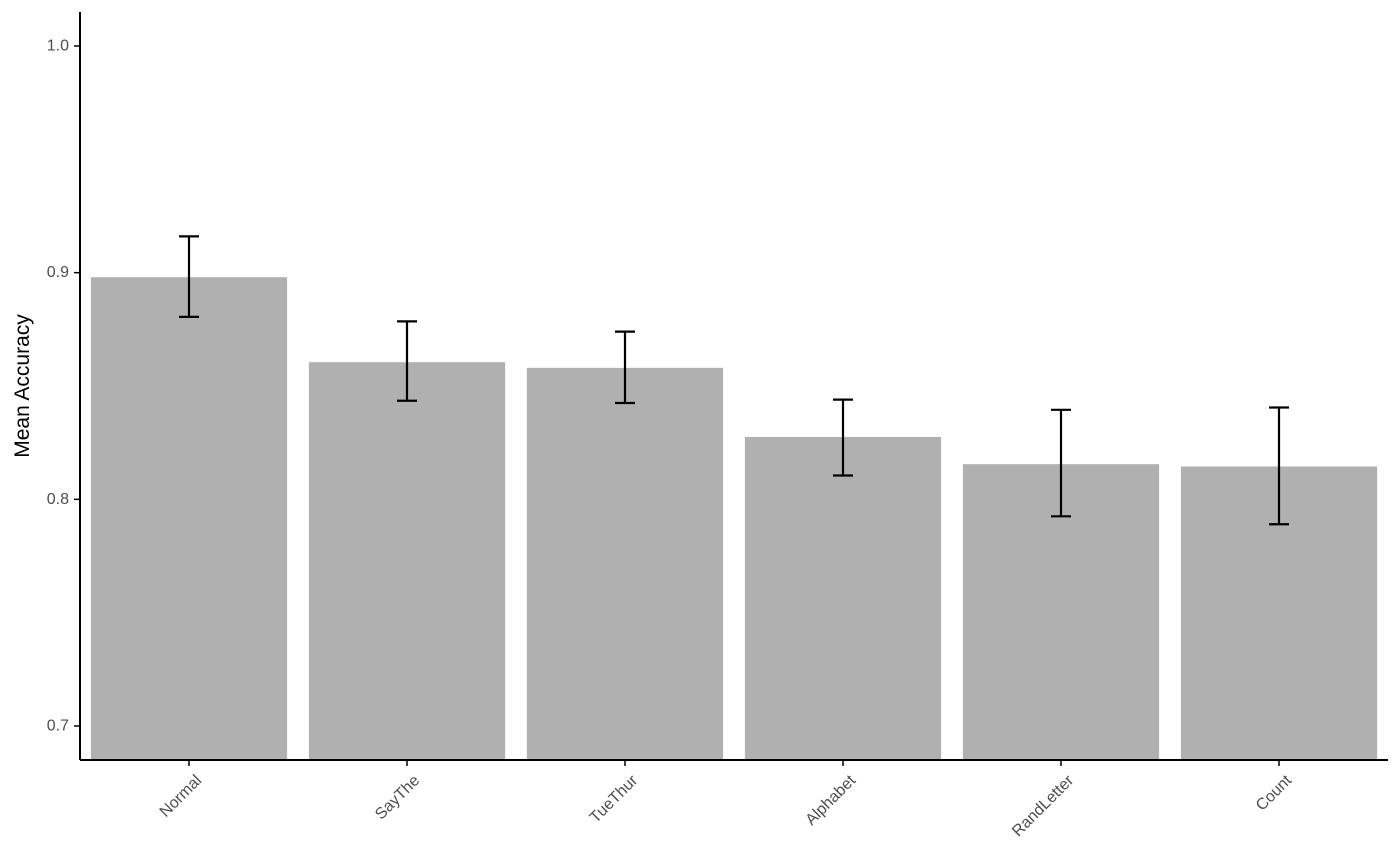  What do you see at coordinates (58, 46) in the screenshot?
I see `y-tick-label: 1.0` at bounding box center [58, 46].